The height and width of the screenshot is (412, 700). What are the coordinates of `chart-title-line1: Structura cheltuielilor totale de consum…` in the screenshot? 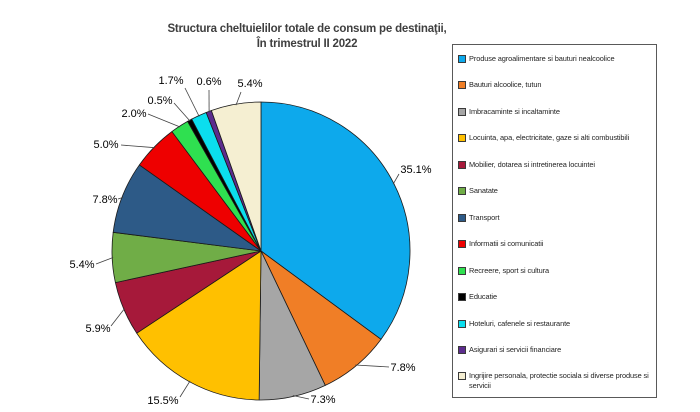 It's located at (307, 29).